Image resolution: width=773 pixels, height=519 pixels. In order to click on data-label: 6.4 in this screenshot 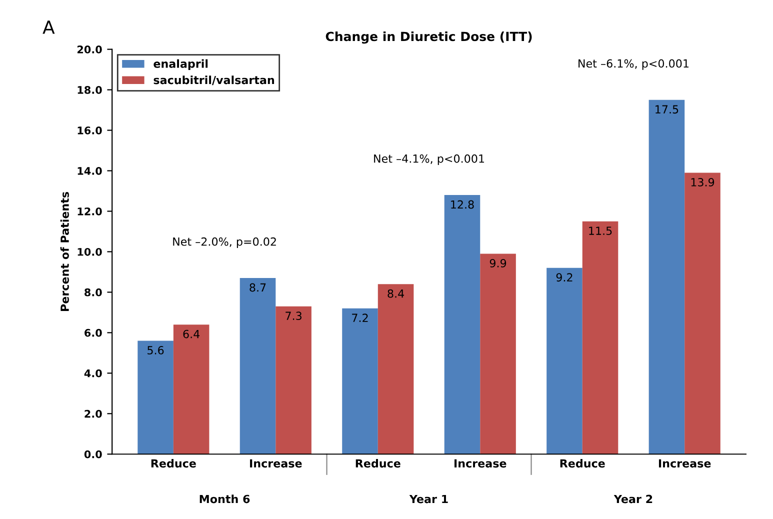, I will do `click(191, 334)`.